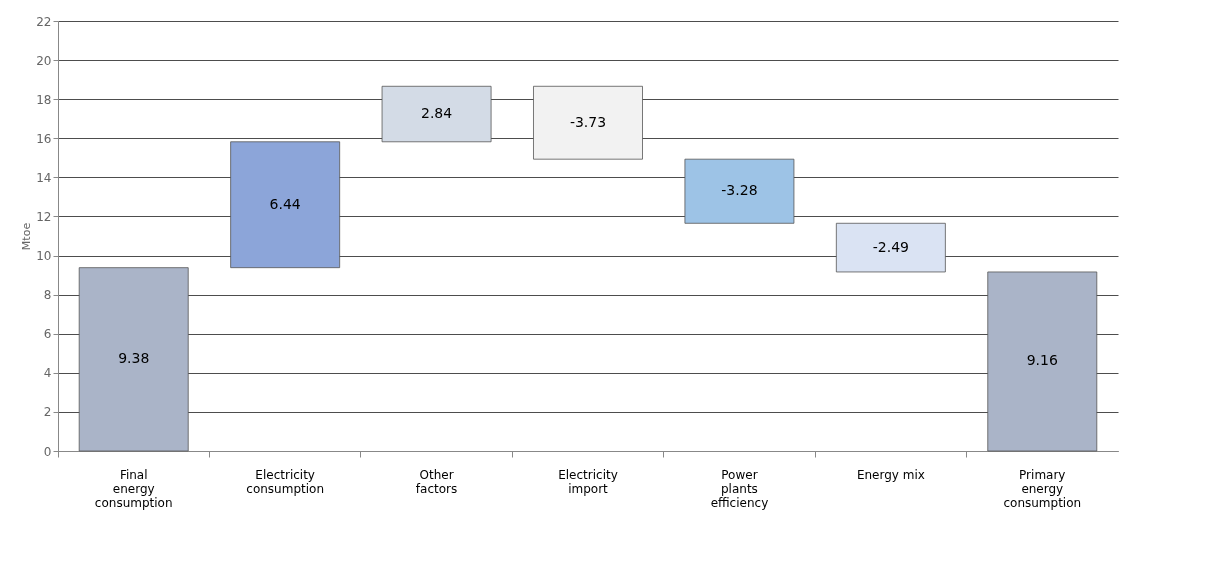 This screenshot has height=585, width=1206. What do you see at coordinates (44, 138) in the screenshot?
I see `y-tick-label: 16` at bounding box center [44, 138].